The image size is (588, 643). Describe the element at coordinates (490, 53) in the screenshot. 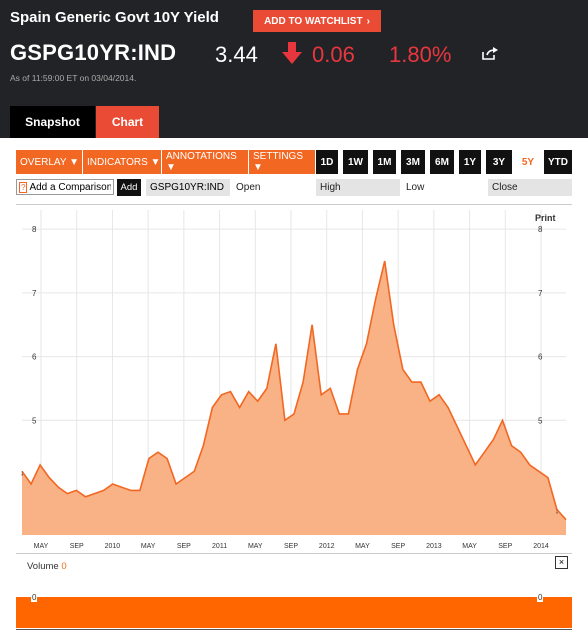

I see `share-icon` at that location.